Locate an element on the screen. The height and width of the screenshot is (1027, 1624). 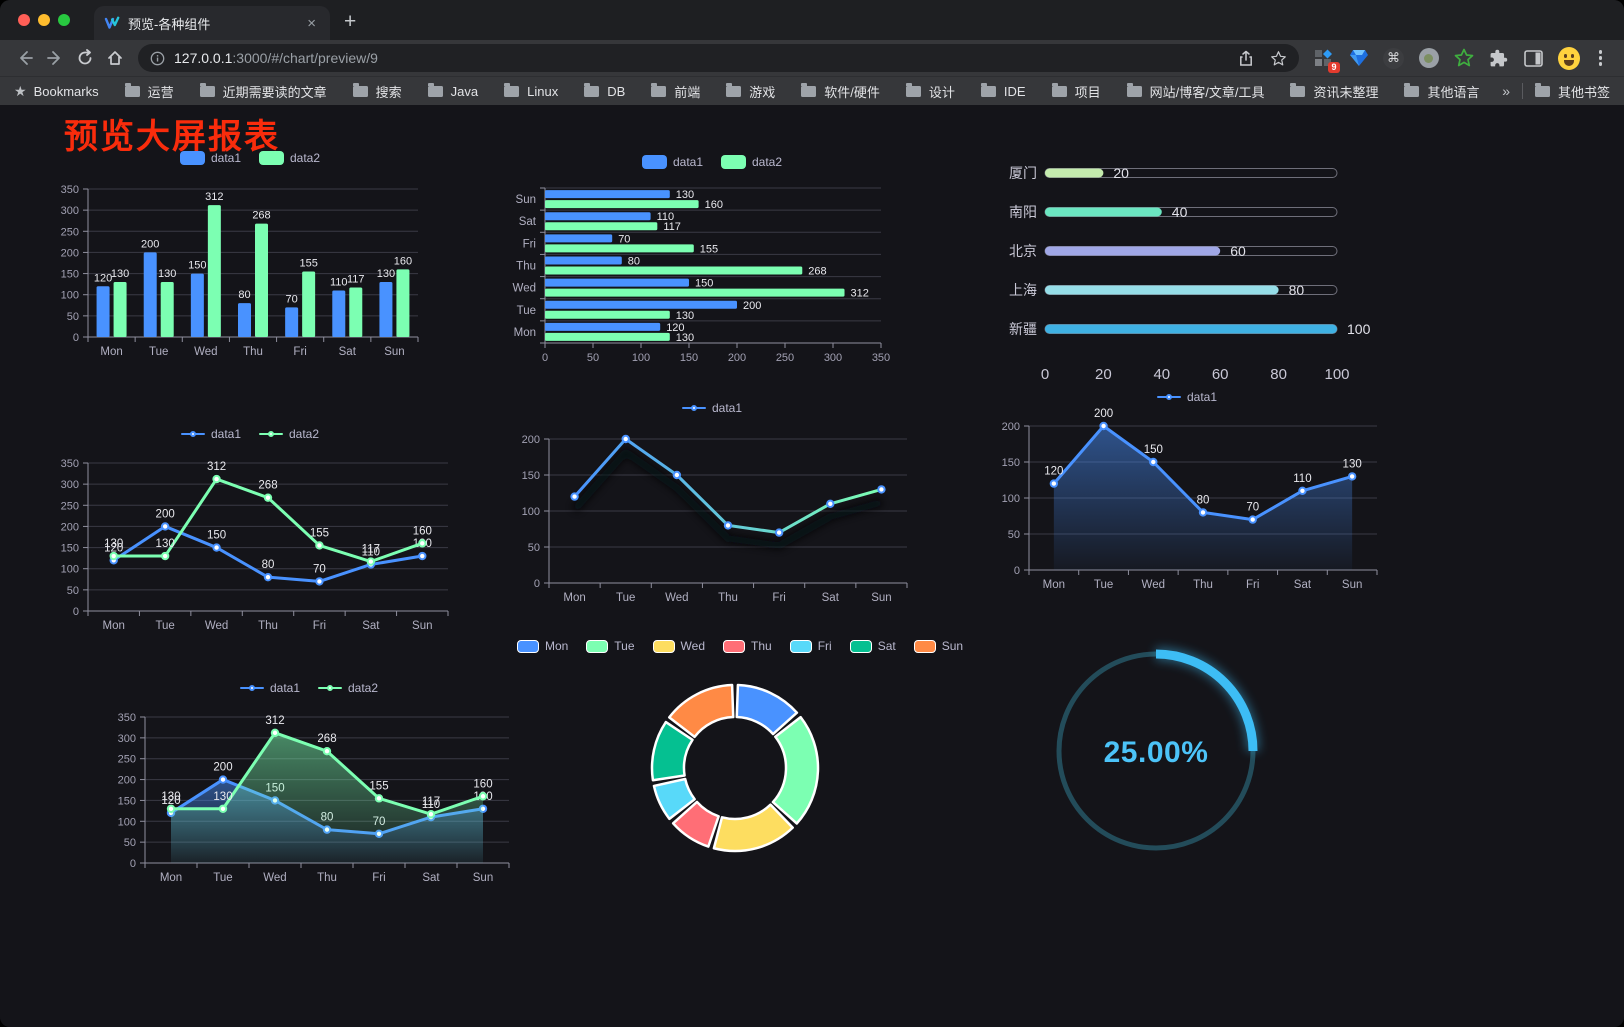
back-icon is located at coordinates (25, 58).